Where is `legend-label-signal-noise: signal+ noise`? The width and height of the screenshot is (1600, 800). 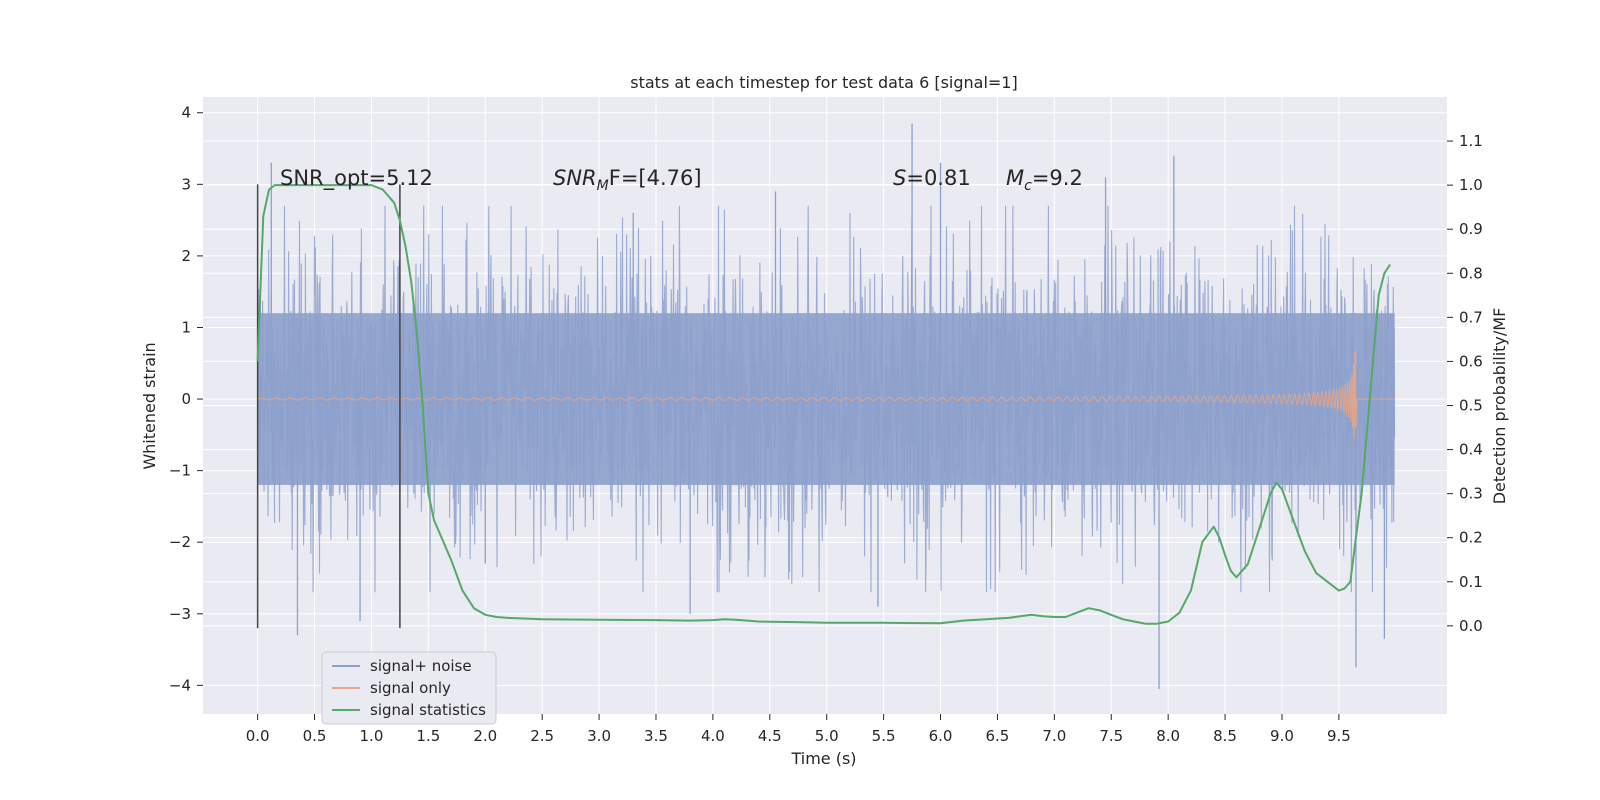 legend-label-signal-noise: signal+ noise is located at coordinates (421, 666).